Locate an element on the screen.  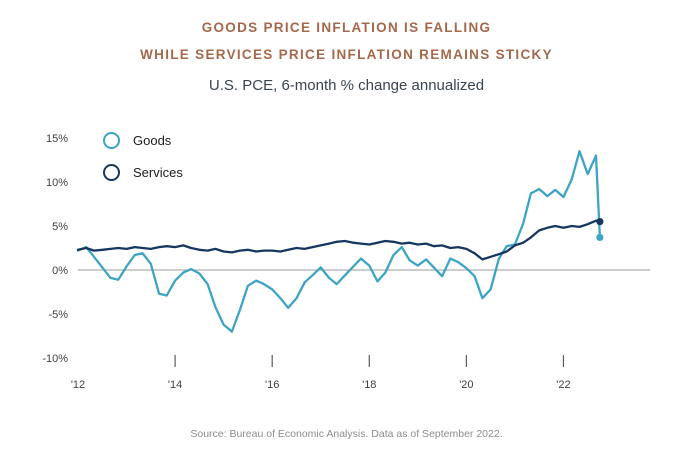
svg-text: '16 is located at coordinates (272, 385).